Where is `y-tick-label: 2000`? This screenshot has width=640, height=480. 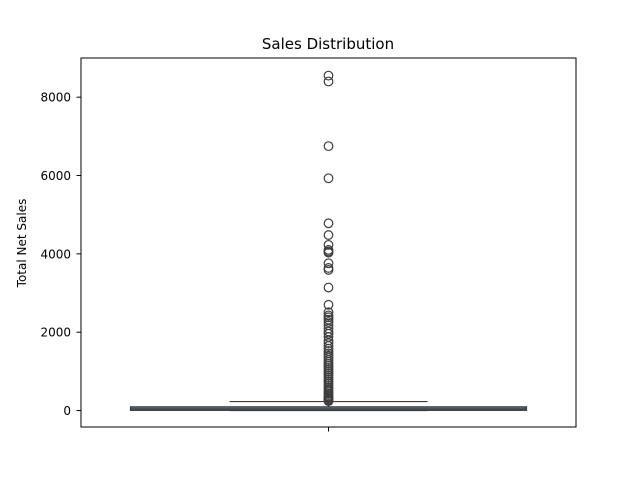
y-tick-label: 2000 is located at coordinates (55, 333).